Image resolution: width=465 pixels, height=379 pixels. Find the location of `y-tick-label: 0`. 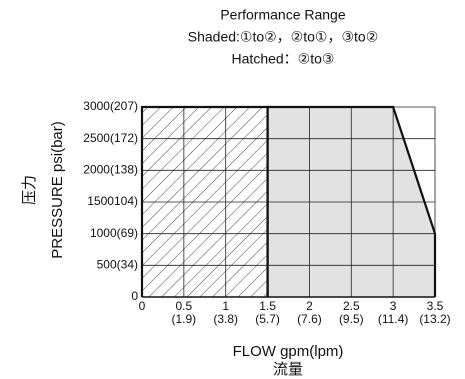

y-tick-label: 0 is located at coordinates (134, 296).